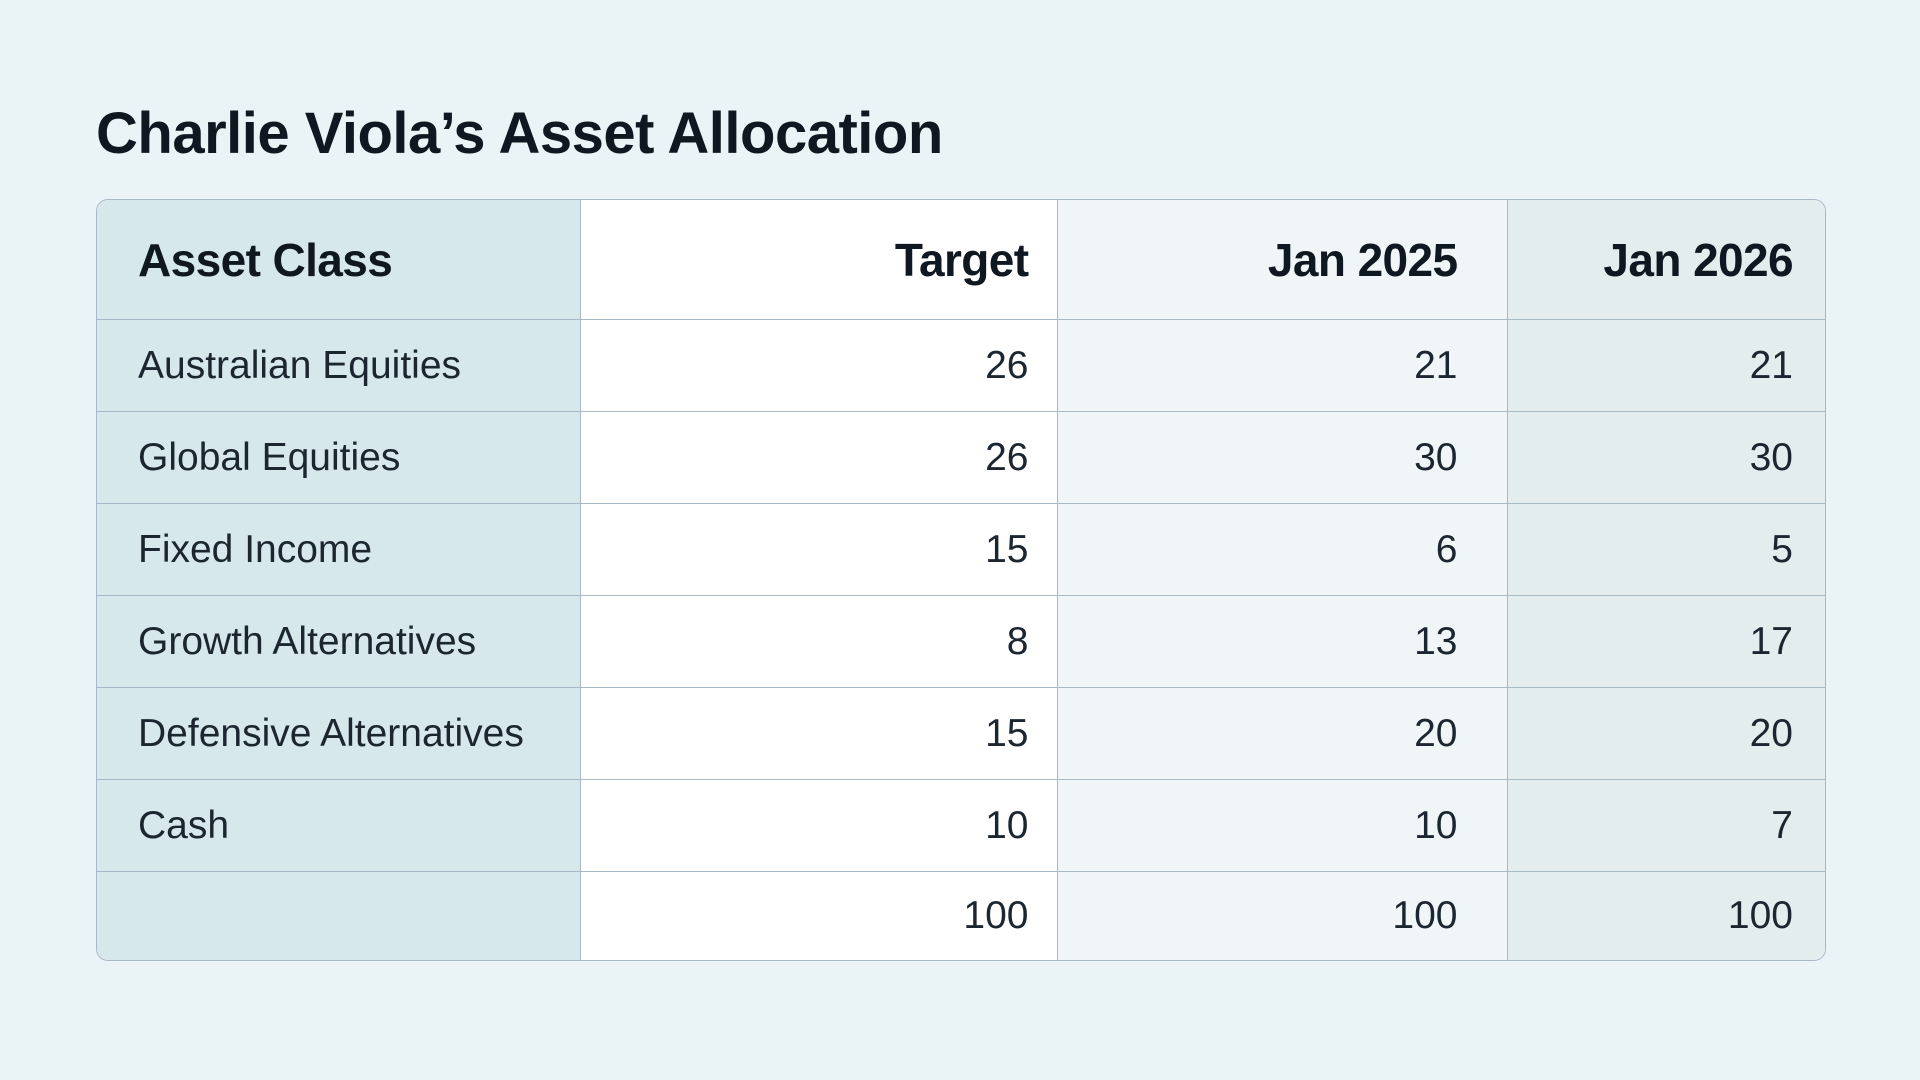 This screenshot has height=1080, width=1920. What do you see at coordinates (1666, 260) in the screenshot?
I see `header-jan-2026: Jan 2026` at bounding box center [1666, 260].